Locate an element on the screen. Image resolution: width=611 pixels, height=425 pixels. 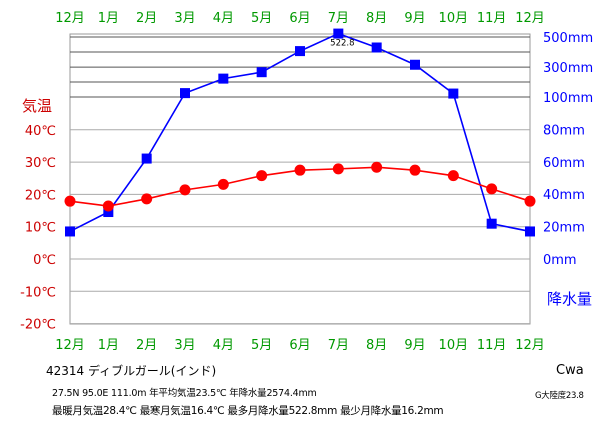
precip-tick-label: 500mm is located at coordinates (568, 38).